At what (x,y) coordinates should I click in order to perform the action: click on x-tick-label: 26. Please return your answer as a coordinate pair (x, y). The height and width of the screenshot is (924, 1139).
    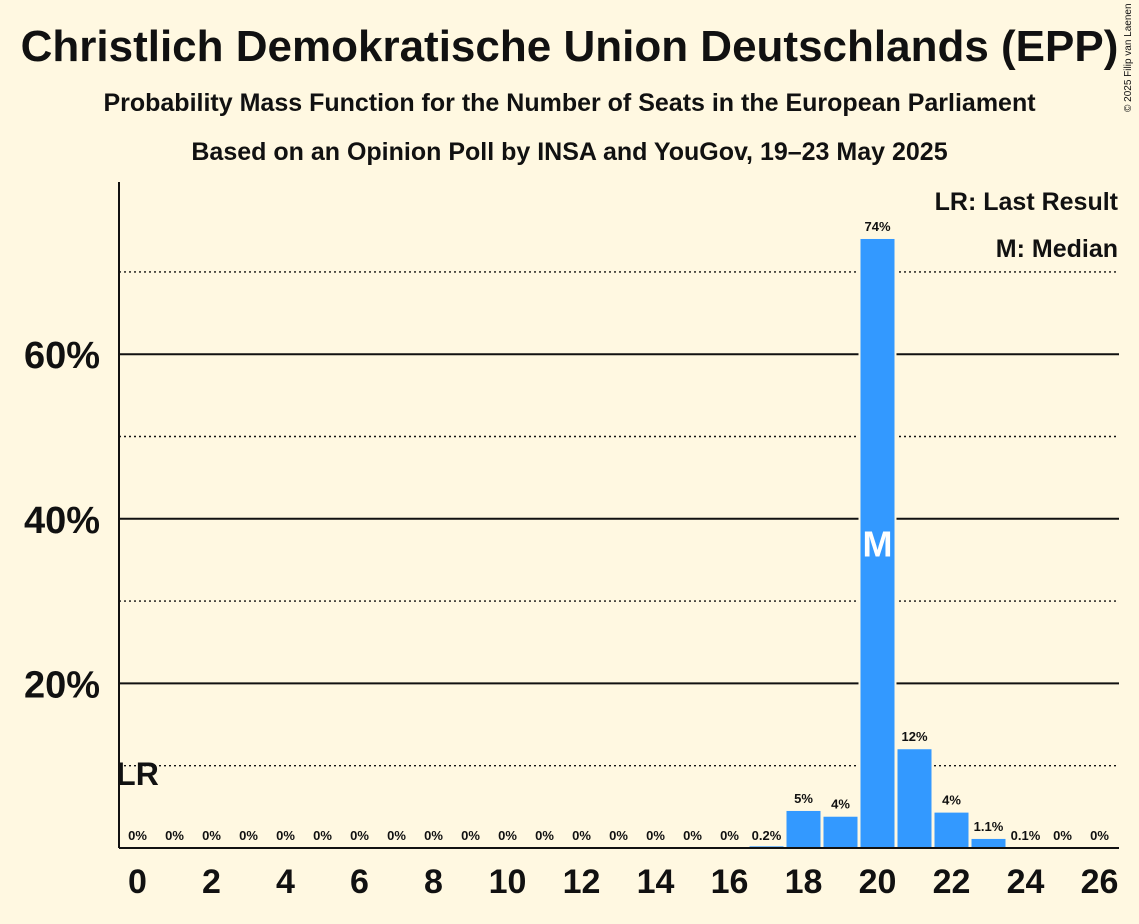
    Looking at the image, I should click on (1100, 882).